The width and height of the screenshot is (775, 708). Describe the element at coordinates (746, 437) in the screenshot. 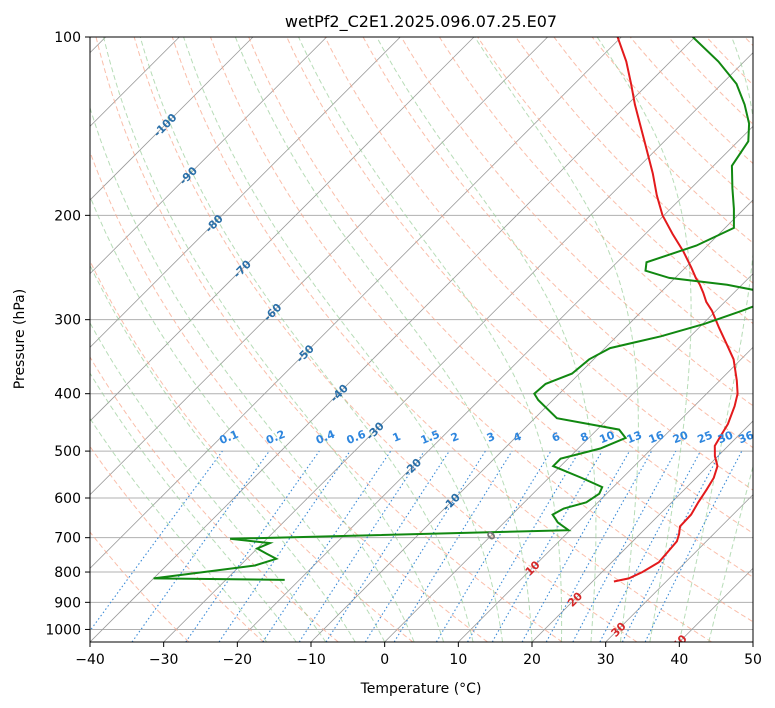

I see `mixing-ratio-label: 36` at that location.